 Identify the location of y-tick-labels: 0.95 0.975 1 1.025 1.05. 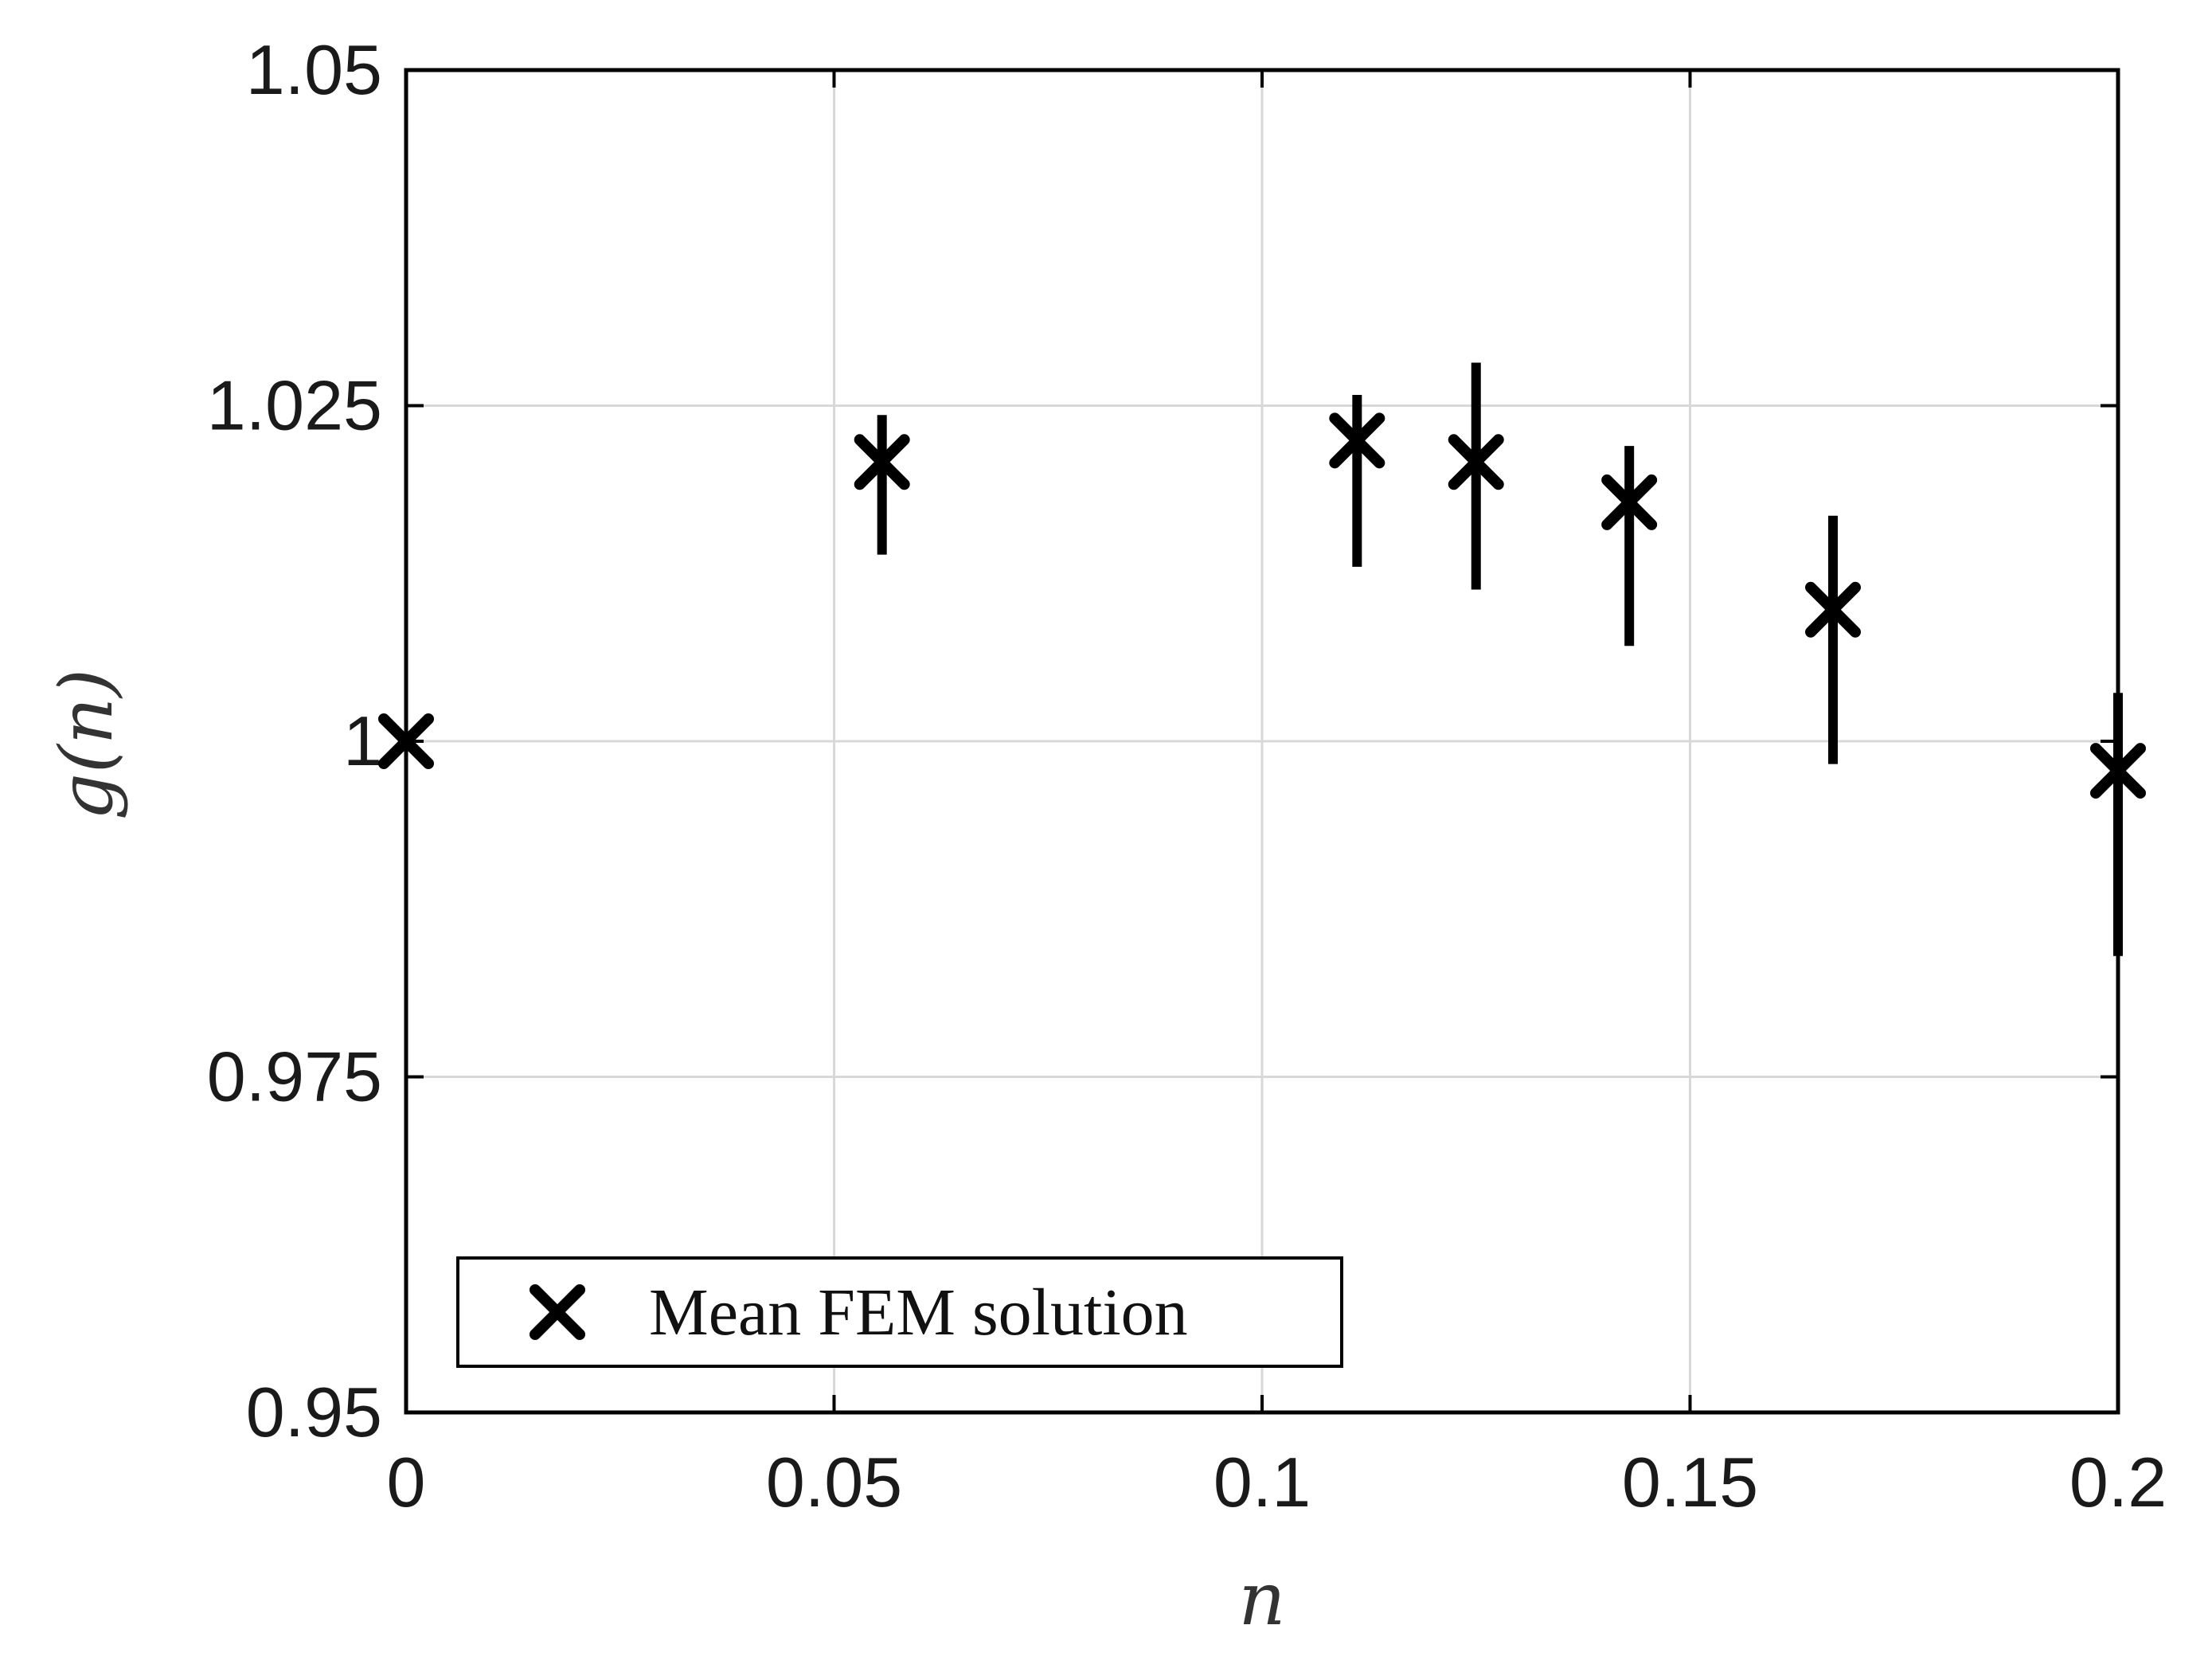
(294, 740).